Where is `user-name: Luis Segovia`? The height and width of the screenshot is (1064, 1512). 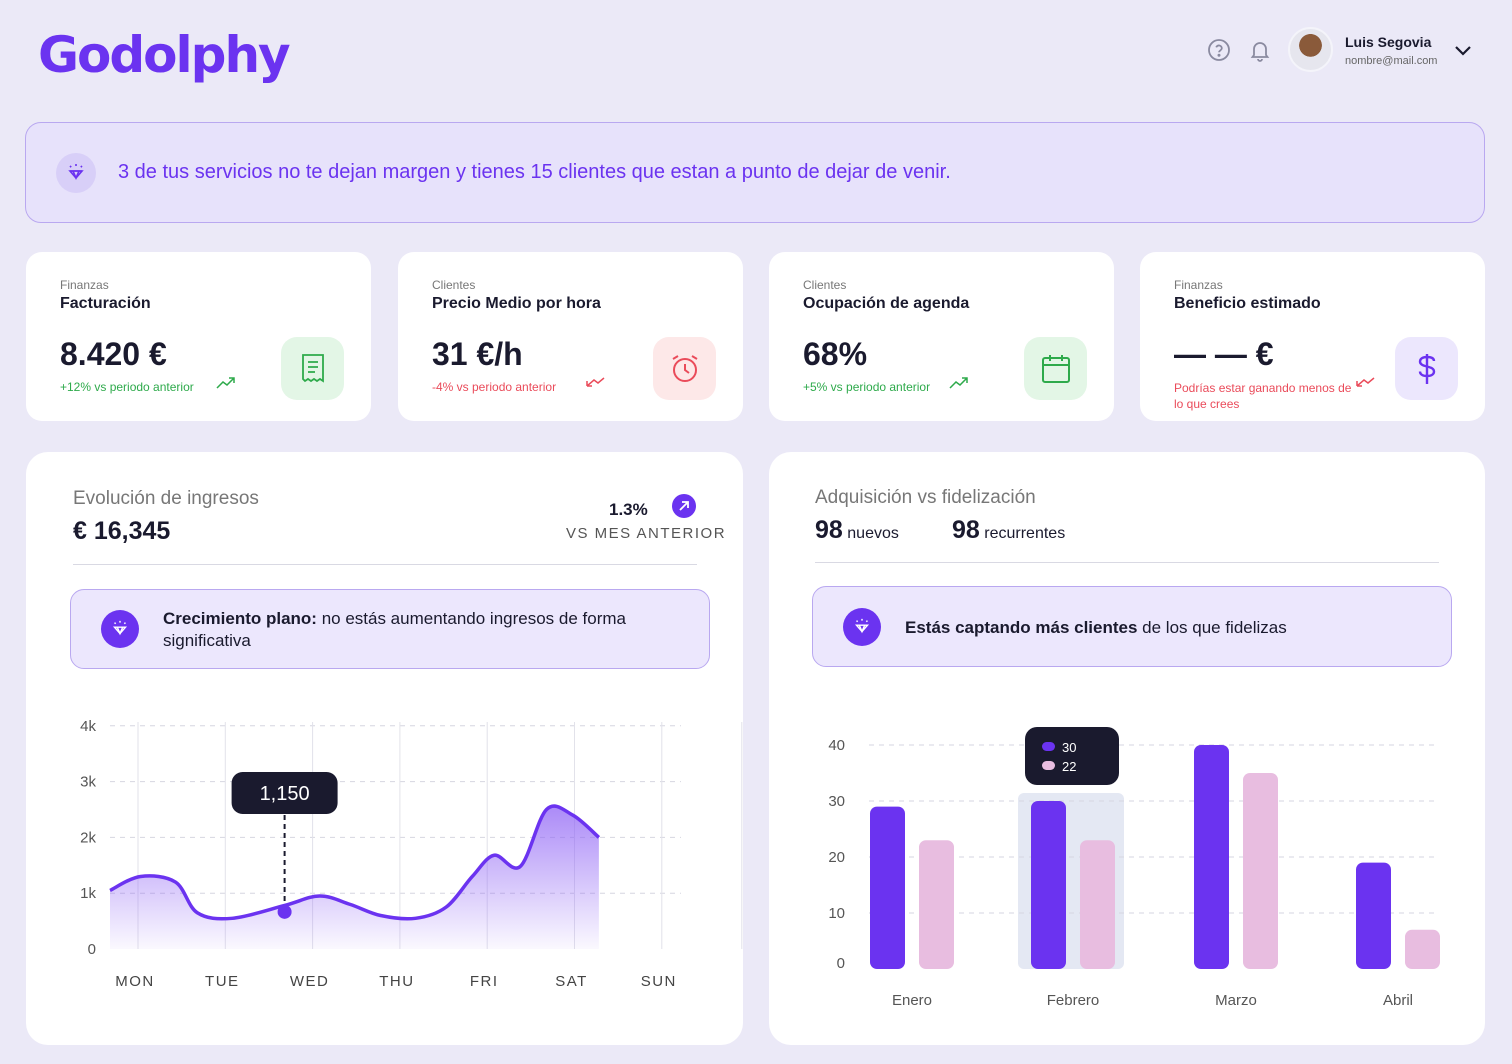 user-name: Luis Segovia is located at coordinates (1388, 42).